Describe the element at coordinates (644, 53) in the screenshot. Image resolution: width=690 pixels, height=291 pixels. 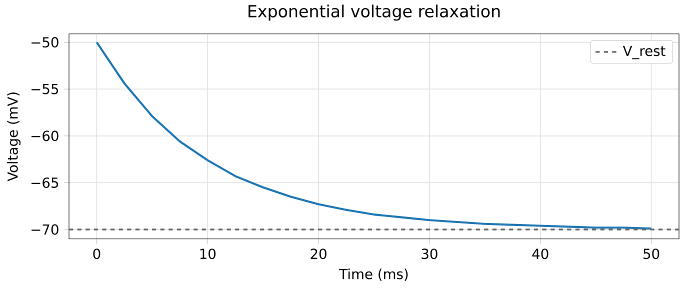
I see `legend-label: V_rest` at that location.